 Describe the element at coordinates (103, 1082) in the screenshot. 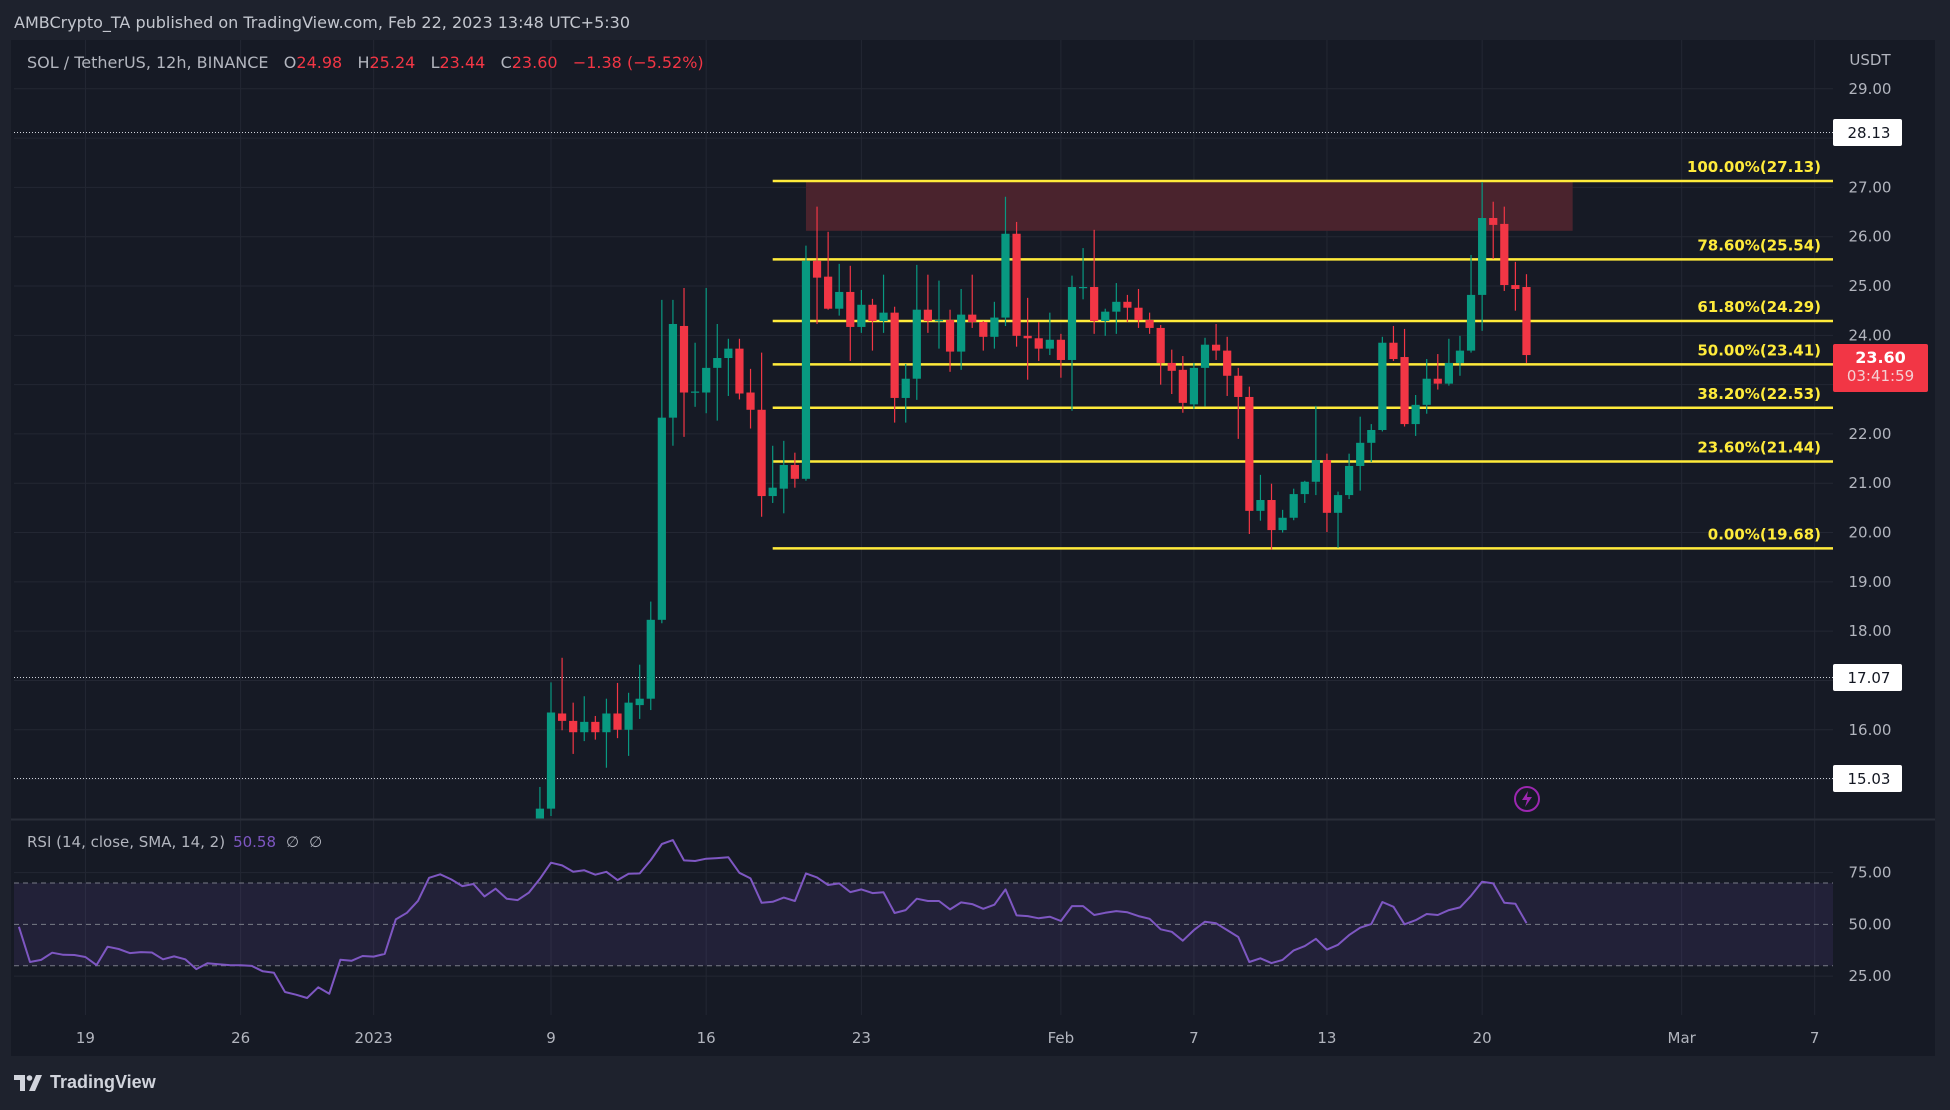

I see `brand-name: TradingView` at that location.